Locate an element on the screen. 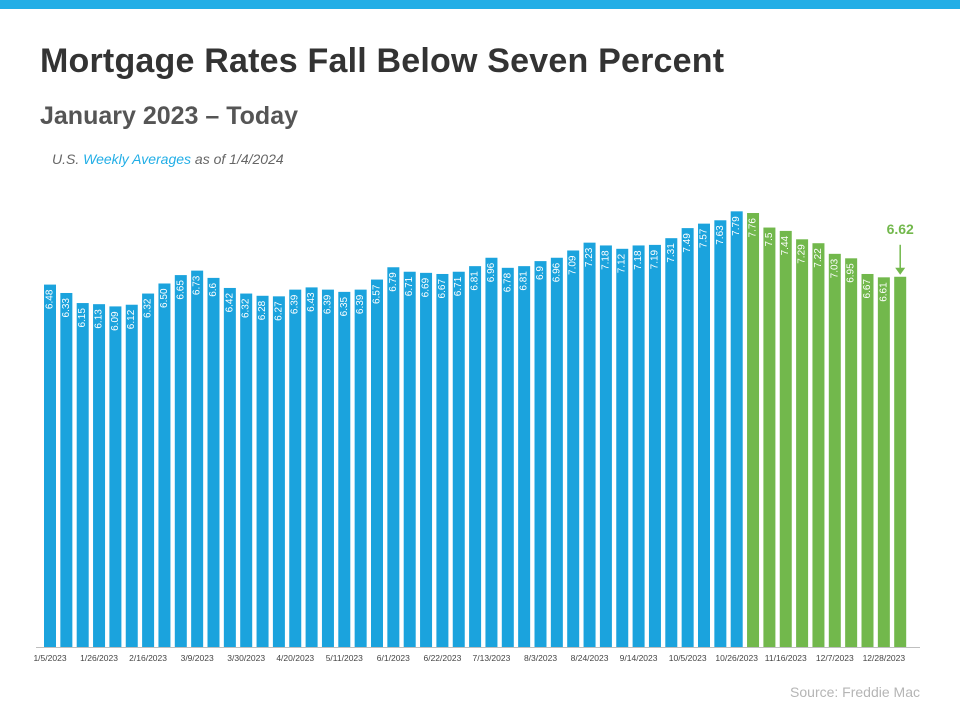 The width and height of the screenshot is (960, 720). x-tick-label: 5/11/2023 is located at coordinates (344, 658).